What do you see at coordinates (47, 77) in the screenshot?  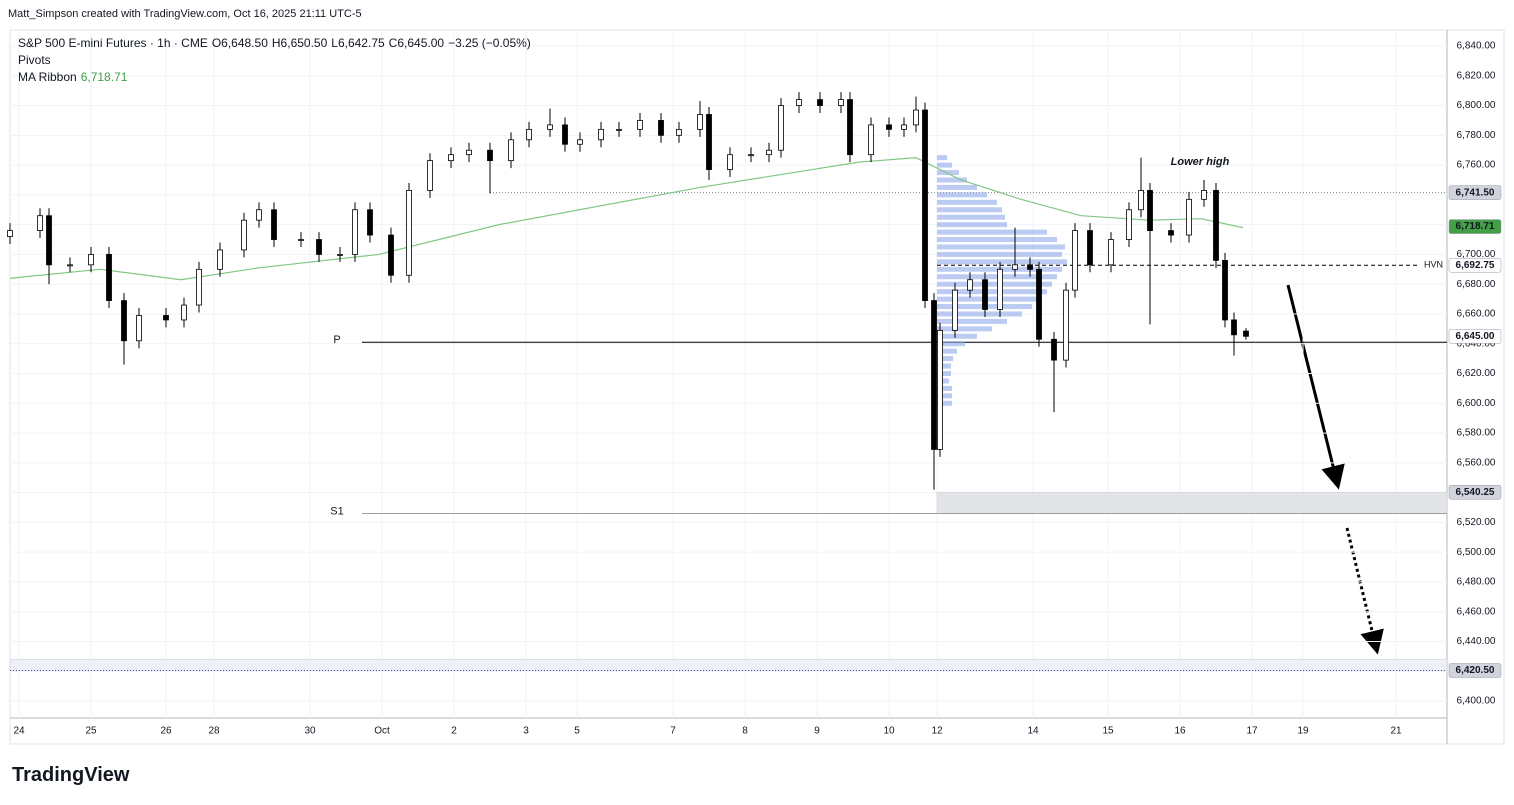 I see `indicator: MA Ribbon` at bounding box center [47, 77].